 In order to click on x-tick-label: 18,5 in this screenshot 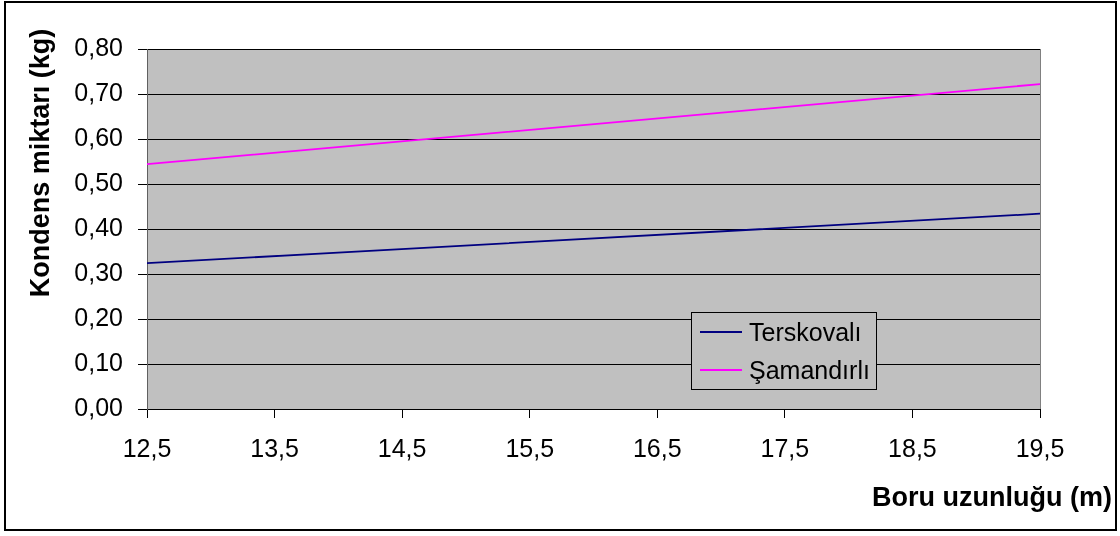, I will do `click(912, 447)`.